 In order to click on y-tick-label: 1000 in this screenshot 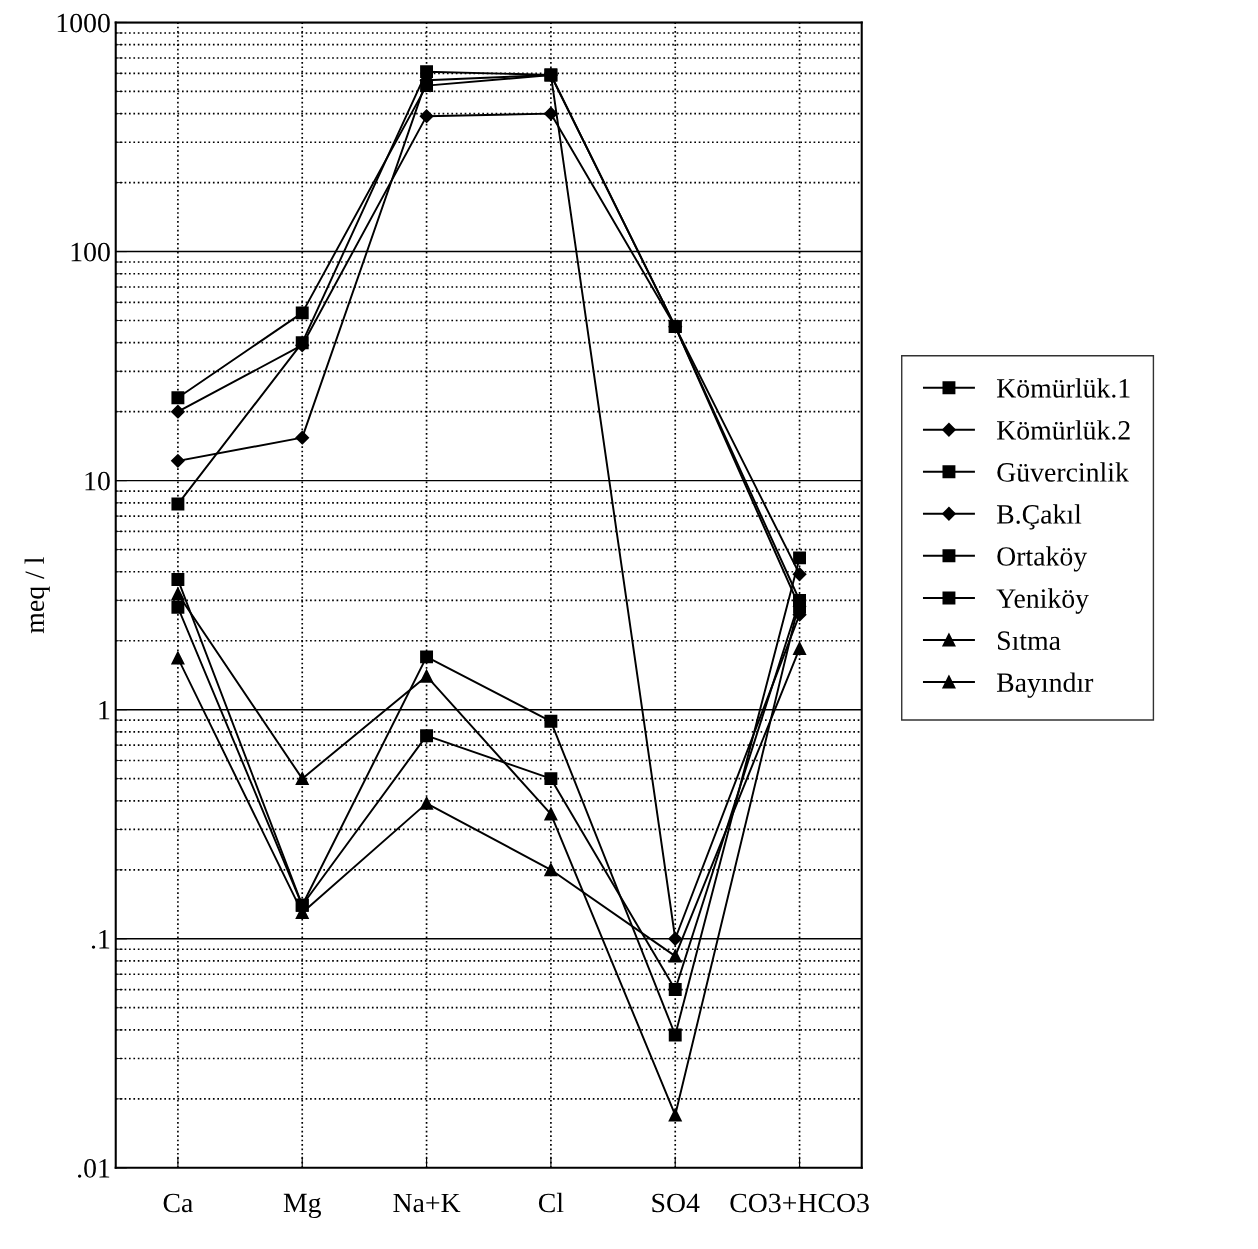, I will do `click(83, 23)`.